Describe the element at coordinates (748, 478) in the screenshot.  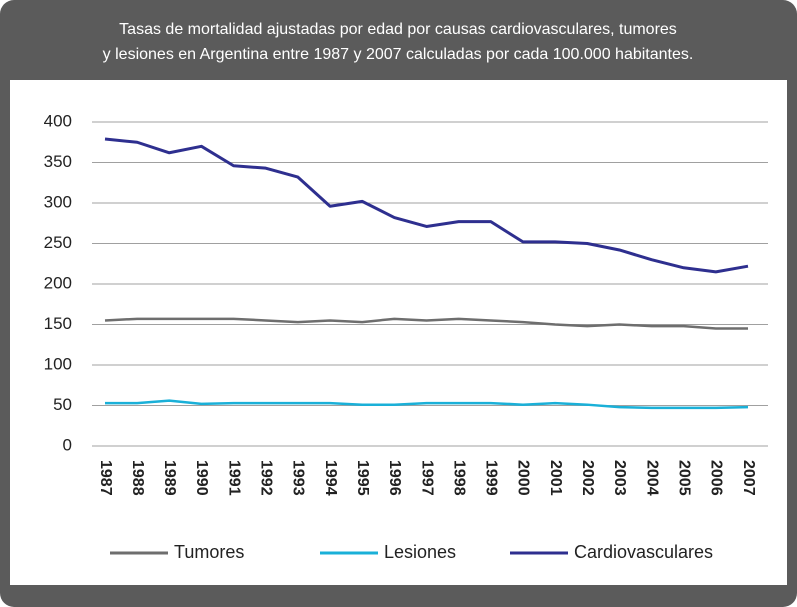
I see `x-tick-label: 2007` at that location.